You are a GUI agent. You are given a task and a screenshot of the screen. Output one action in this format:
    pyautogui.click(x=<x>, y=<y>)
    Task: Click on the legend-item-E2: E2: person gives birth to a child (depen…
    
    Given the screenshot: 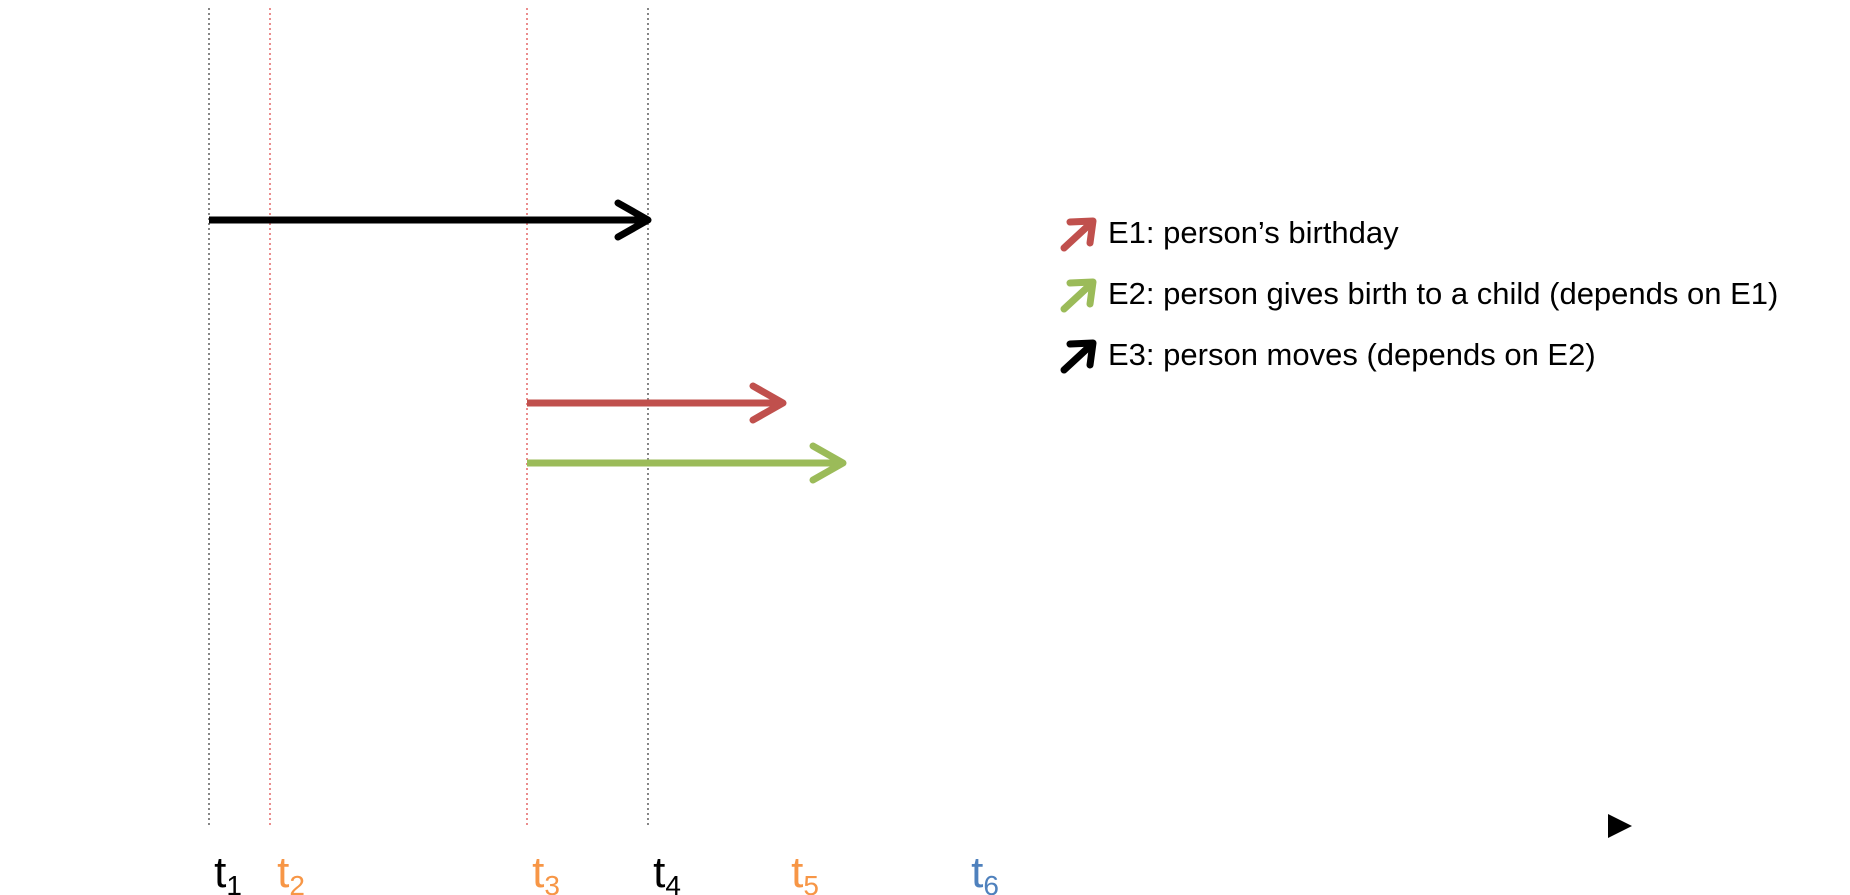 What is the action you would take?
    pyautogui.click(x=1419, y=294)
    